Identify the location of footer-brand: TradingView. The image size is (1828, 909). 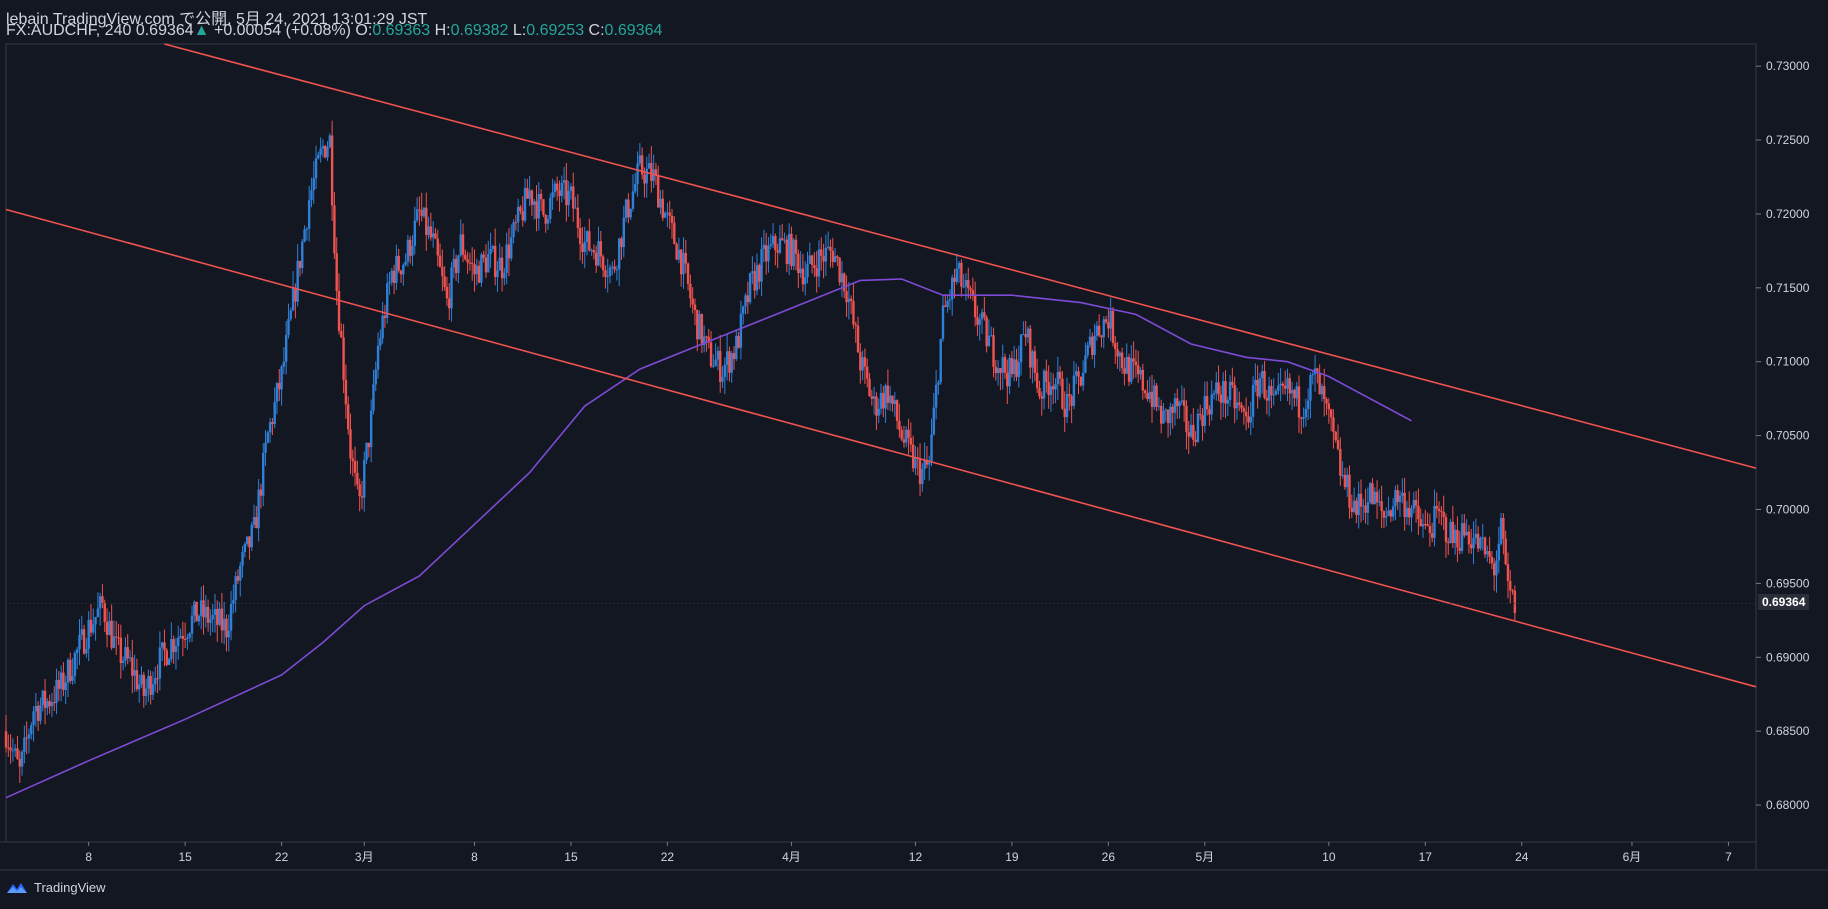
(56, 887).